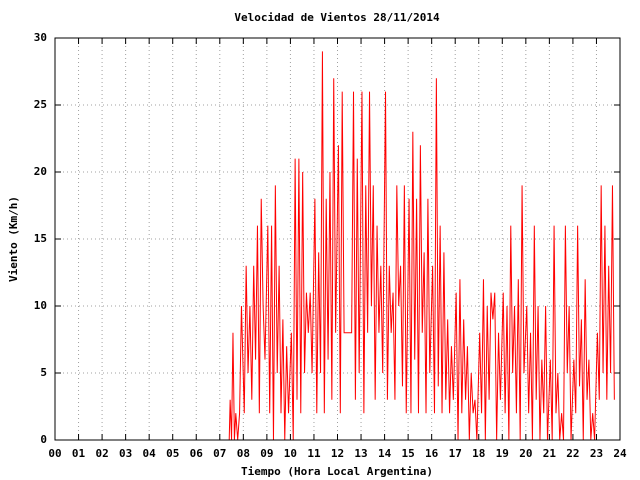  I want to click on x-tick-label: 04, so click(150, 453).